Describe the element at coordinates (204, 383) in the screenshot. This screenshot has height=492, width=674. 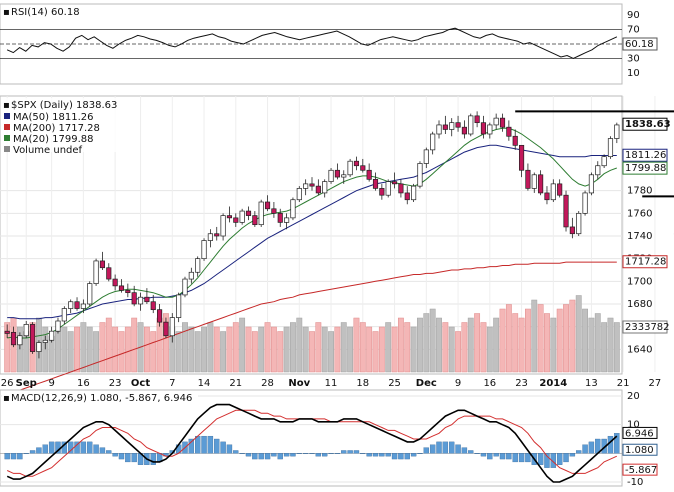
I see `date-label: 14` at that location.